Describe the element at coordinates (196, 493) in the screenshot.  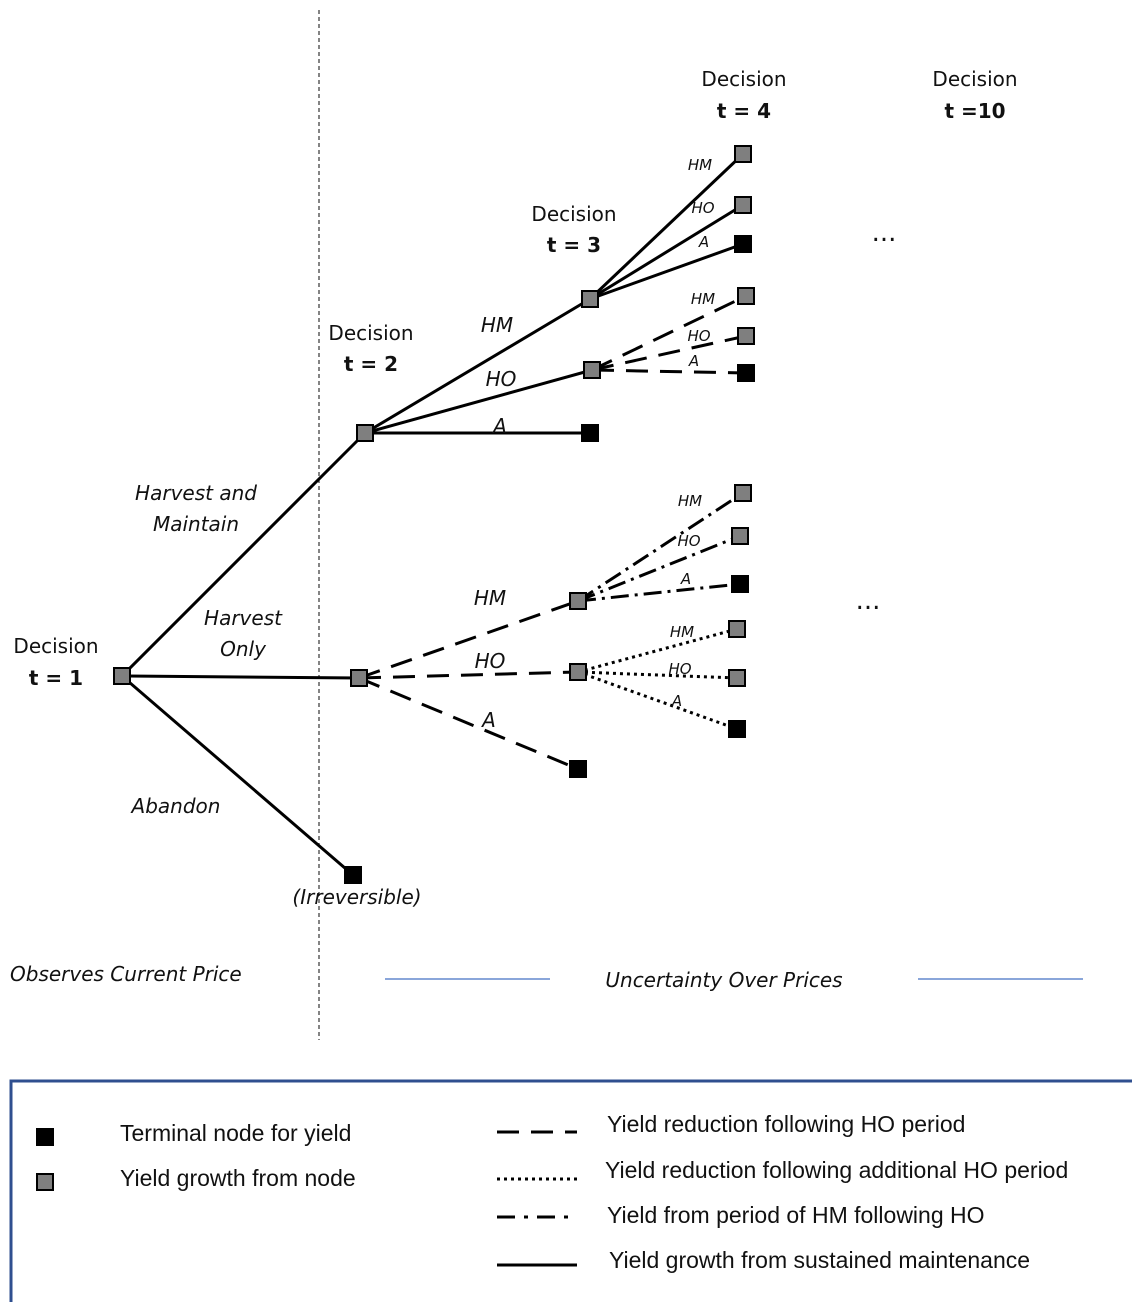
I see `branch-harvest-maintain-line1: Harvest and` at that location.